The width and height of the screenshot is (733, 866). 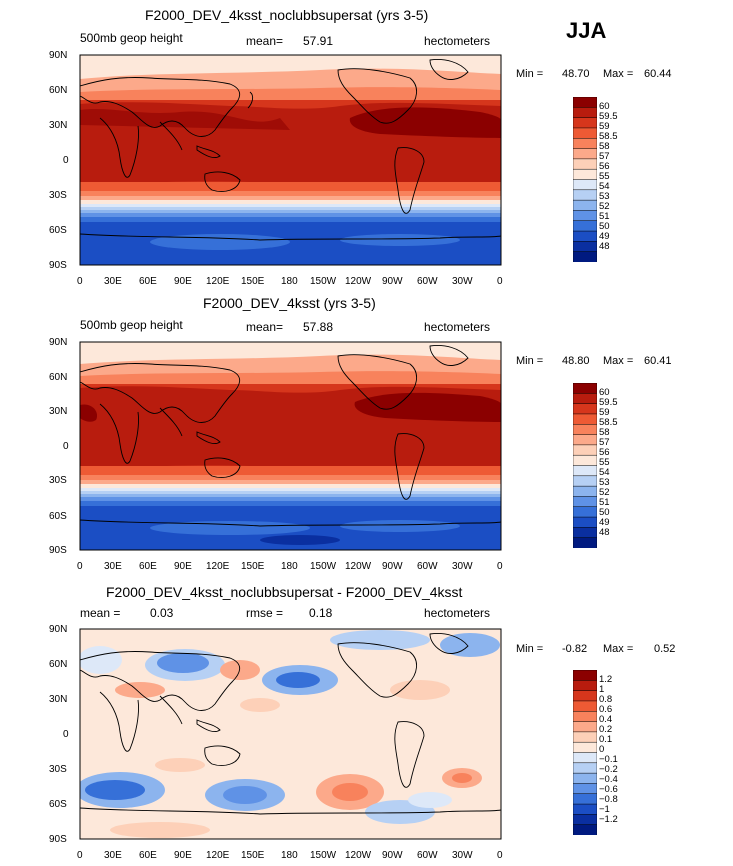 What do you see at coordinates (604, 196) in the screenshot?
I see `colorbar-label: 53` at bounding box center [604, 196].